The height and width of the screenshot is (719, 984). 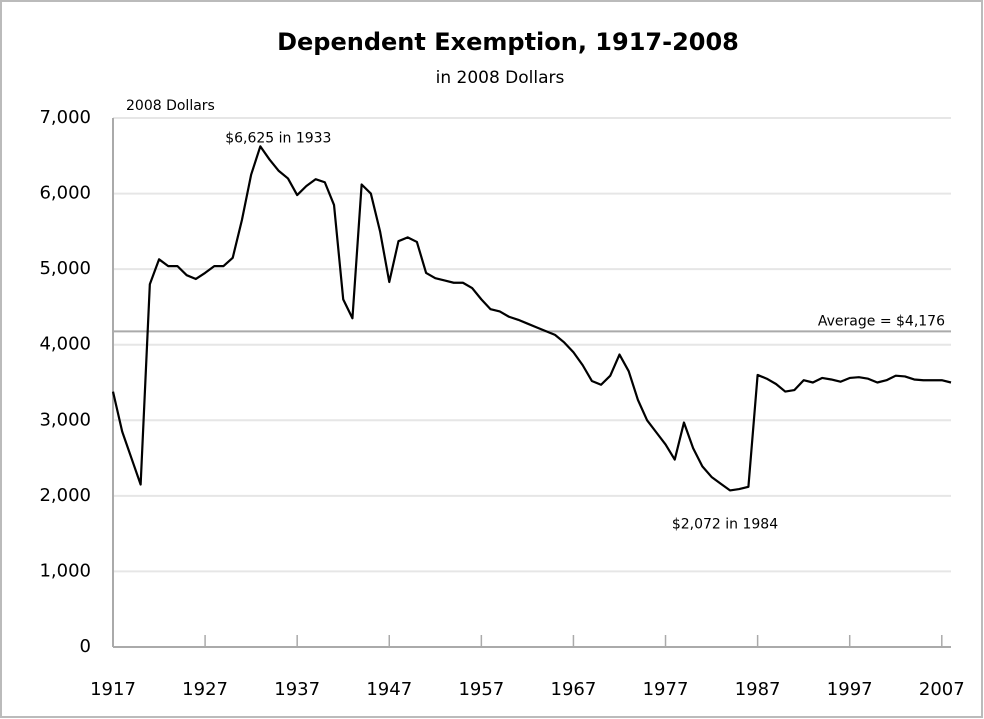 What do you see at coordinates (881, 321) in the screenshot?
I see `average-label: Average = $4,176` at bounding box center [881, 321].